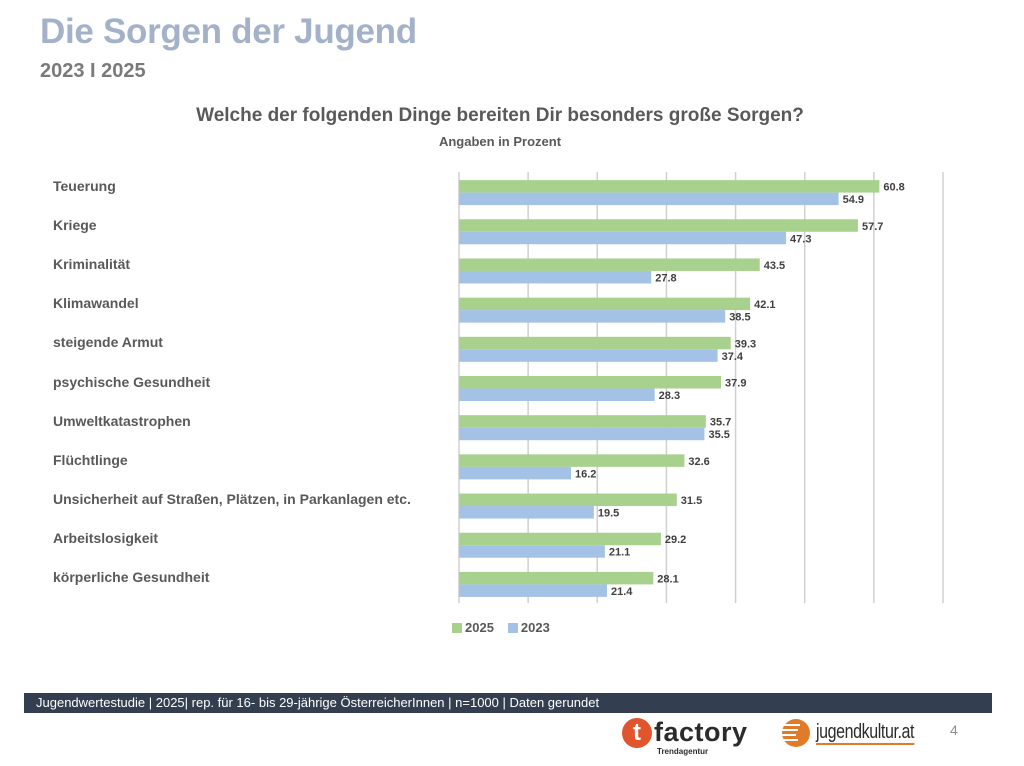 This screenshot has width=1024, height=766. Describe the element at coordinates (745, 344) in the screenshot. I see `value-label-2025: 39.3` at that location.